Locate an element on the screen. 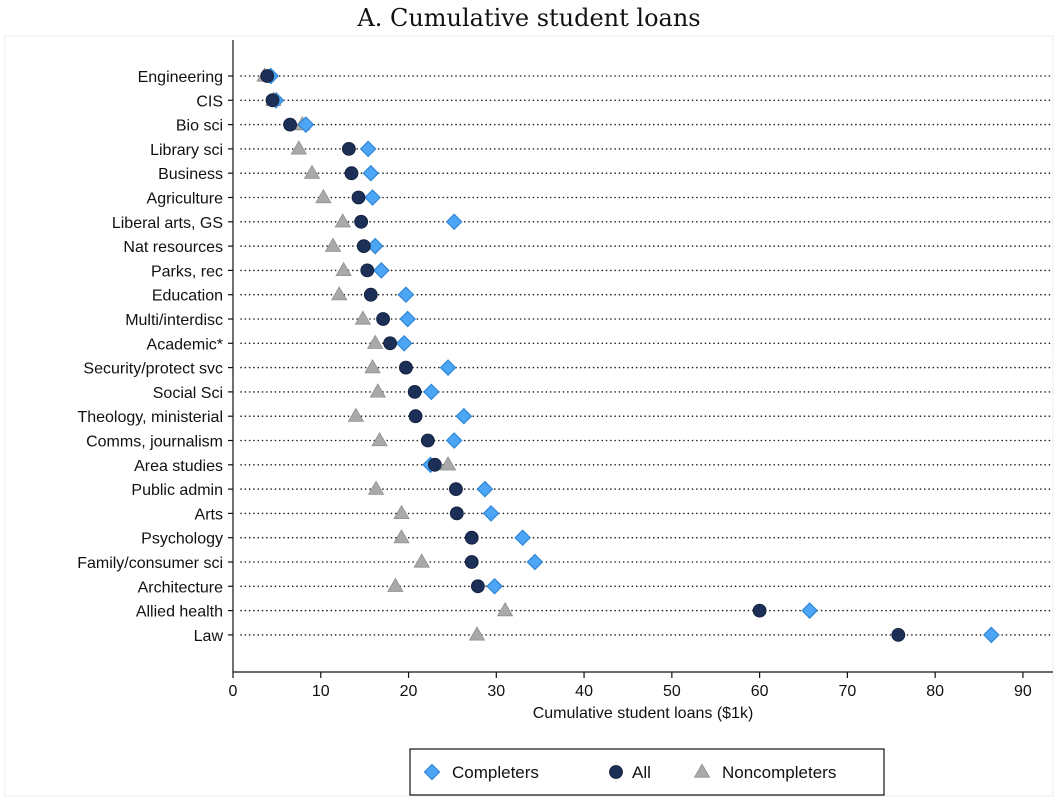  x-tick-label-10: 10 is located at coordinates (321, 691).